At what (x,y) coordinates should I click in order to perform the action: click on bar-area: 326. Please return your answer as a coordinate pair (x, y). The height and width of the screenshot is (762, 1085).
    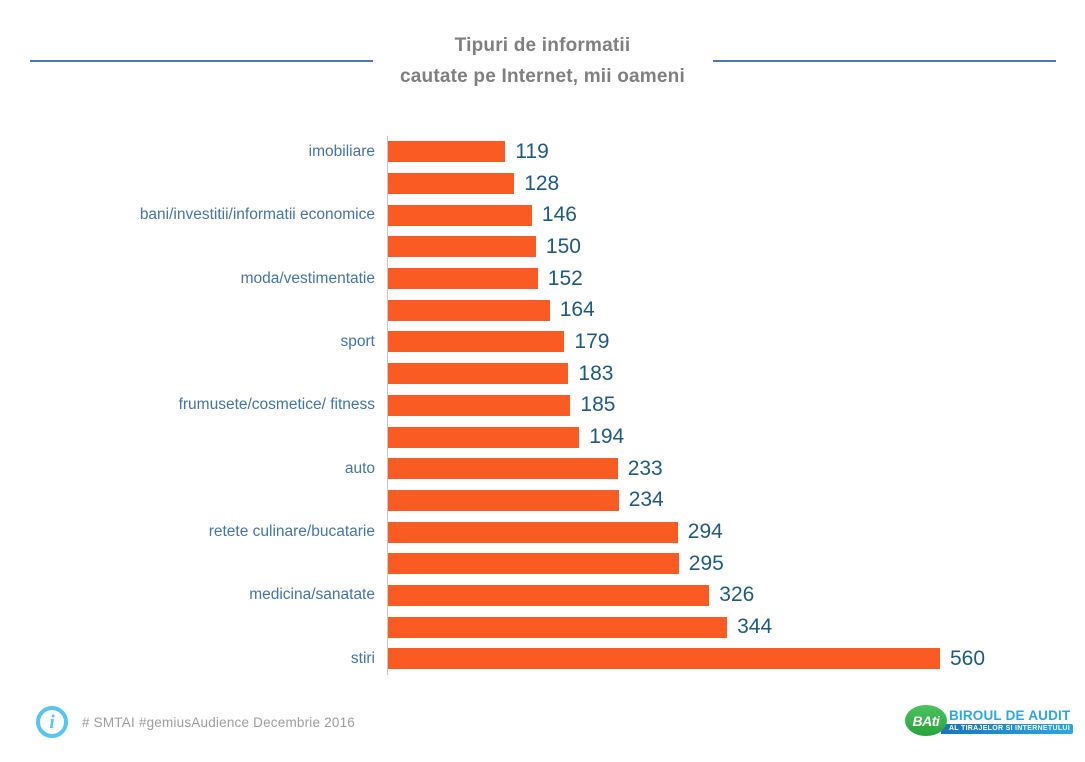
    Looking at the image, I should click on (736, 595).